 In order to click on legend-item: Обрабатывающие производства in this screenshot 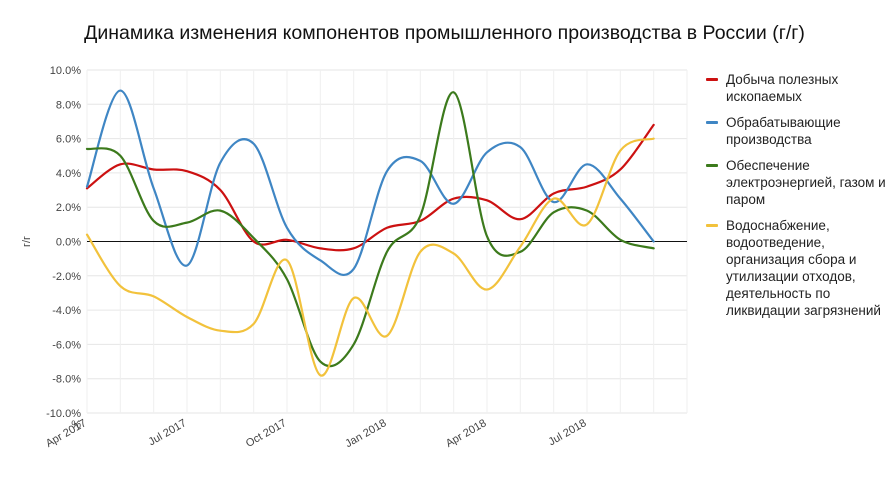, I will do `click(796, 131)`.